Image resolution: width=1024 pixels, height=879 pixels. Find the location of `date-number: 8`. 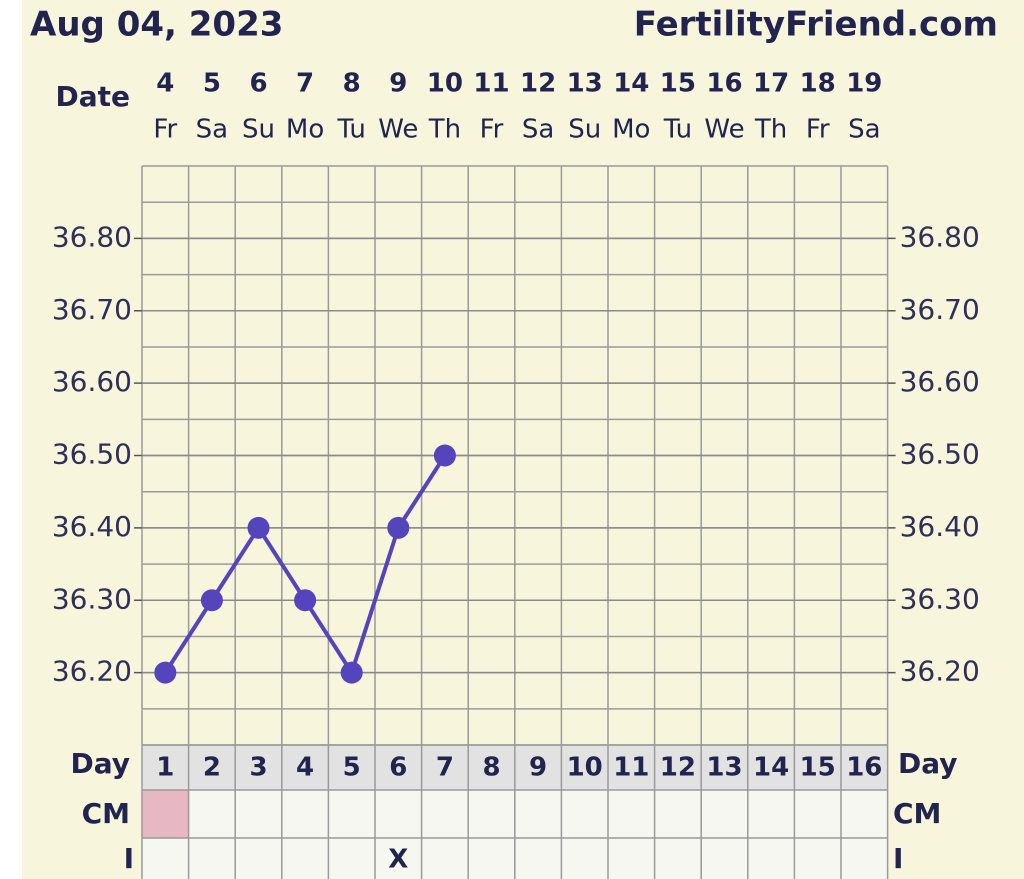

date-number: 8 is located at coordinates (352, 84).